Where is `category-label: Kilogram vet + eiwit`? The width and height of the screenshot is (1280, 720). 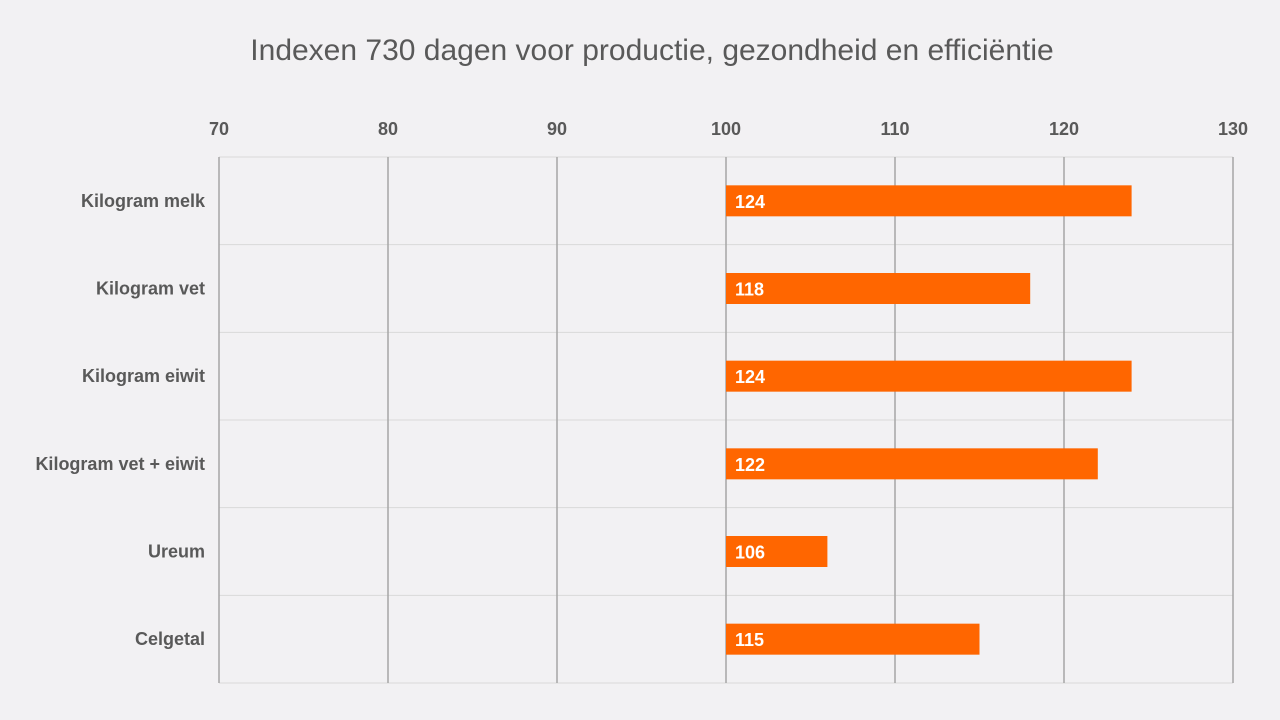
category-label: Kilogram vet + eiwit is located at coordinates (120, 464).